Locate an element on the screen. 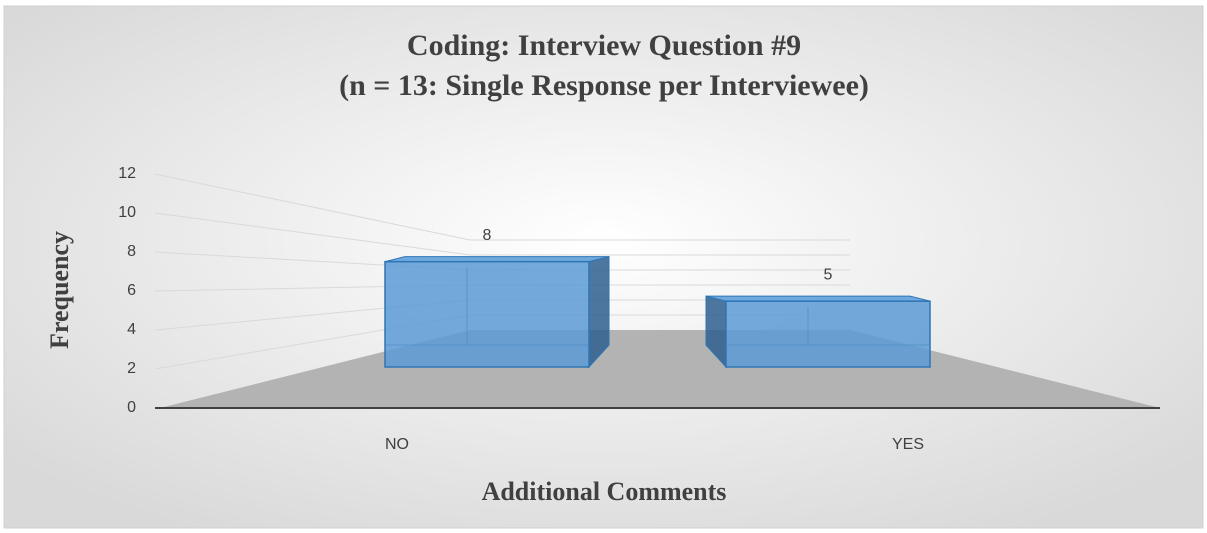 The height and width of the screenshot is (533, 1207). y-tick-label: 8 is located at coordinates (131, 251).